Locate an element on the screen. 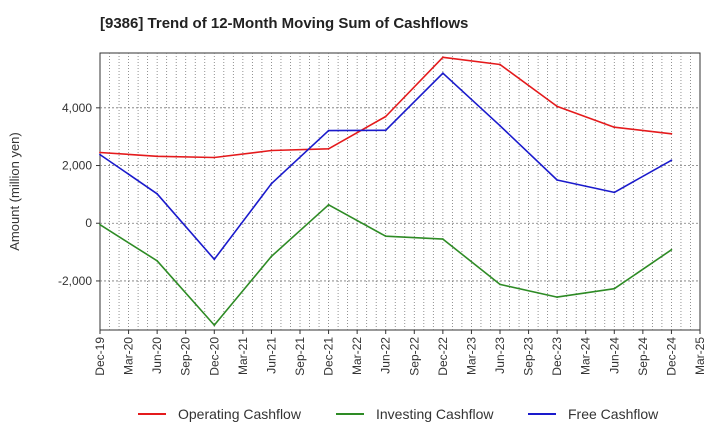 The height and width of the screenshot is (440, 720). y-axis-label: Amount (million yen) is located at coordinates (14, 191).